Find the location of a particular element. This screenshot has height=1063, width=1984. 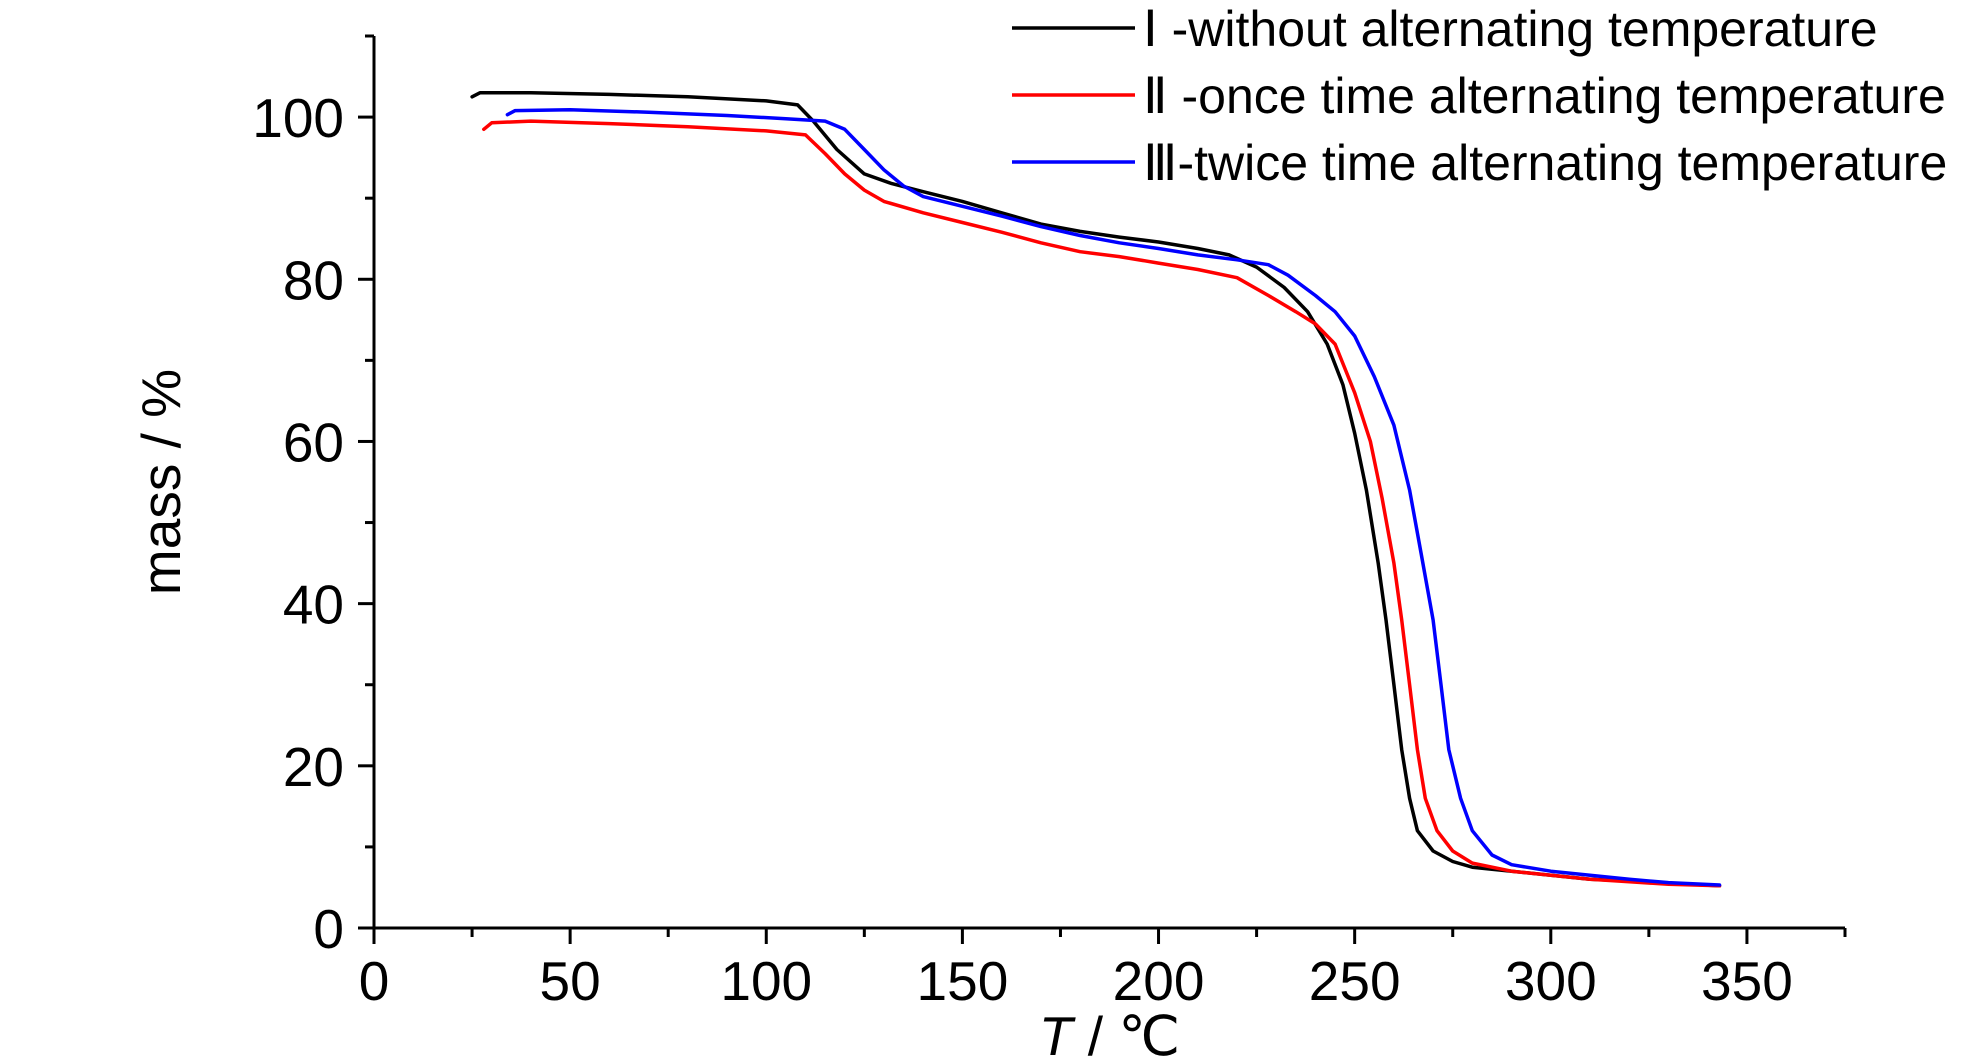

y-tick-label: 100 is located at coordinates (298, 118).